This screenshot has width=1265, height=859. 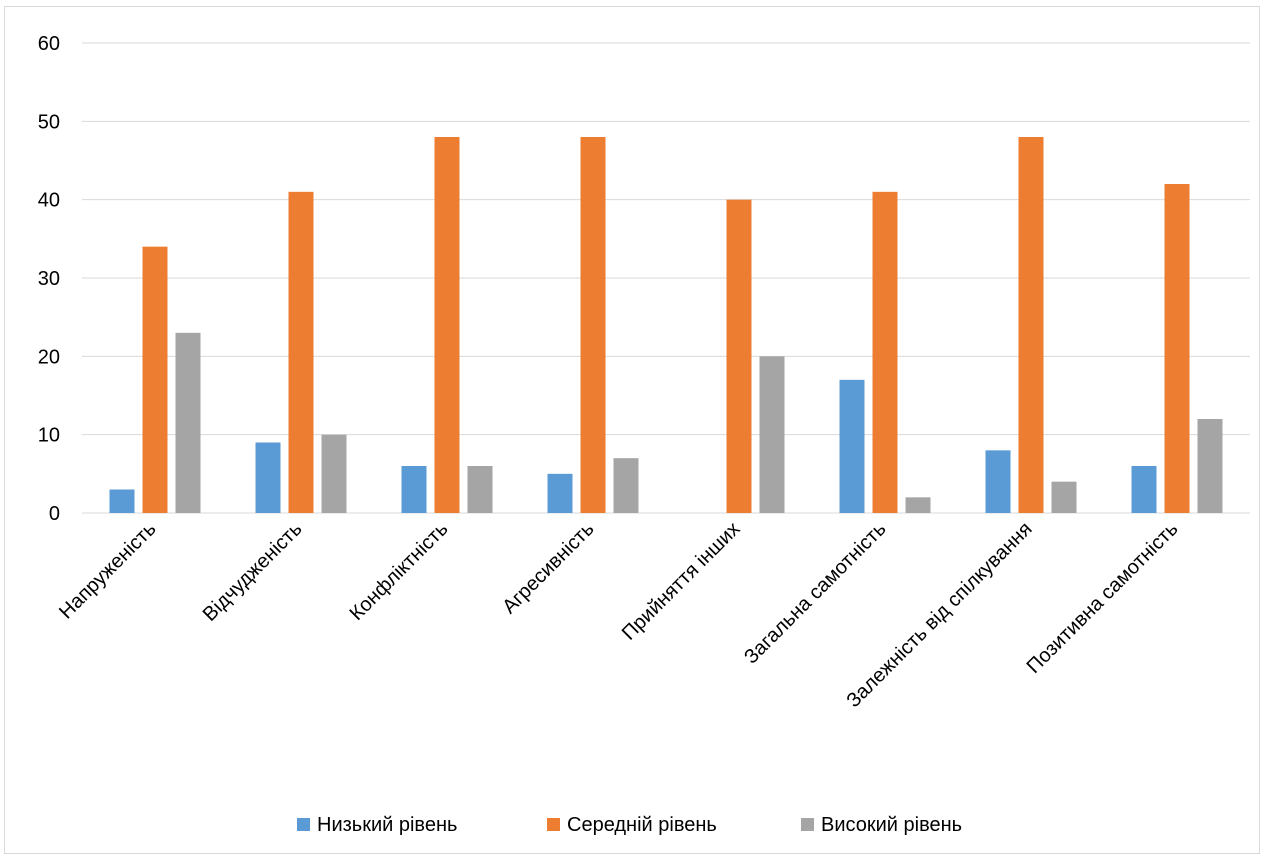 What do you see at coordinates (49, 201) in the screenshot?
I see `y-tick-label: 40` at bounding box center [49, 201].